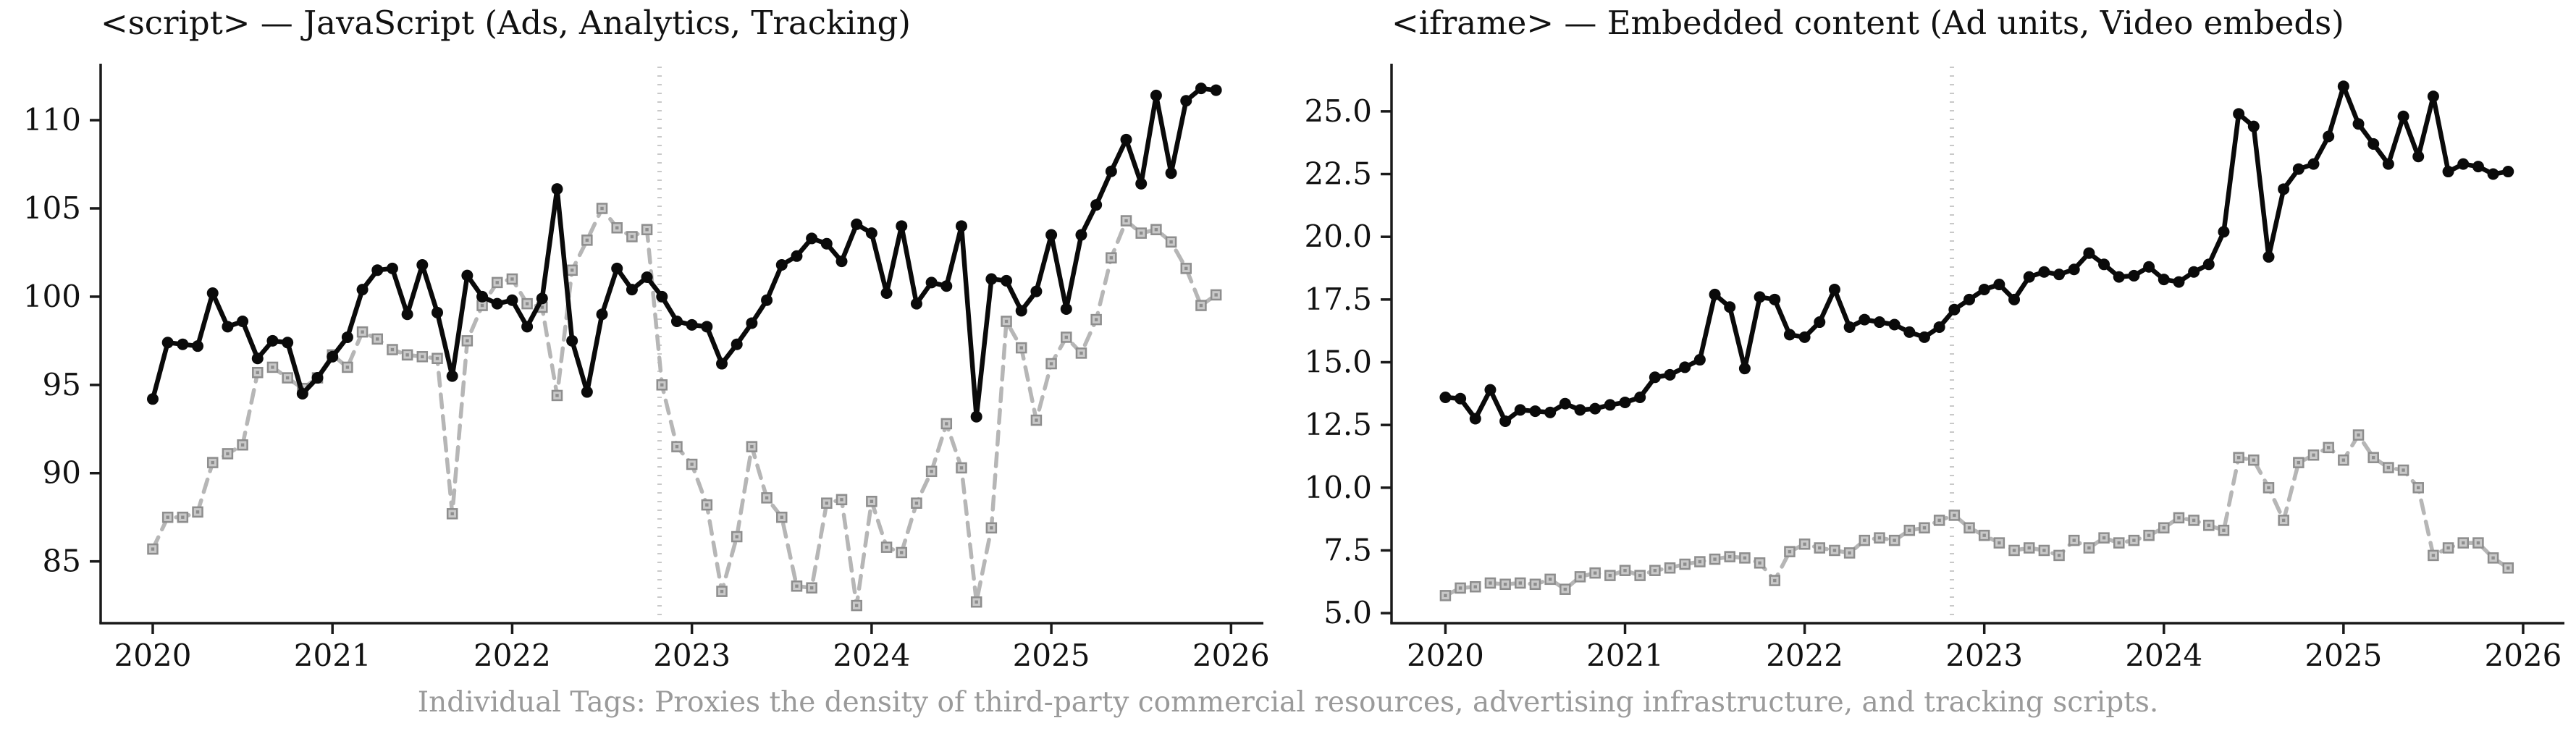 This screenshot has width=2576, height=752. What do you see at coordinates (52, 120) in the screenshot?
I see `y-tick-label: 110` at bounding box center [52, 120].